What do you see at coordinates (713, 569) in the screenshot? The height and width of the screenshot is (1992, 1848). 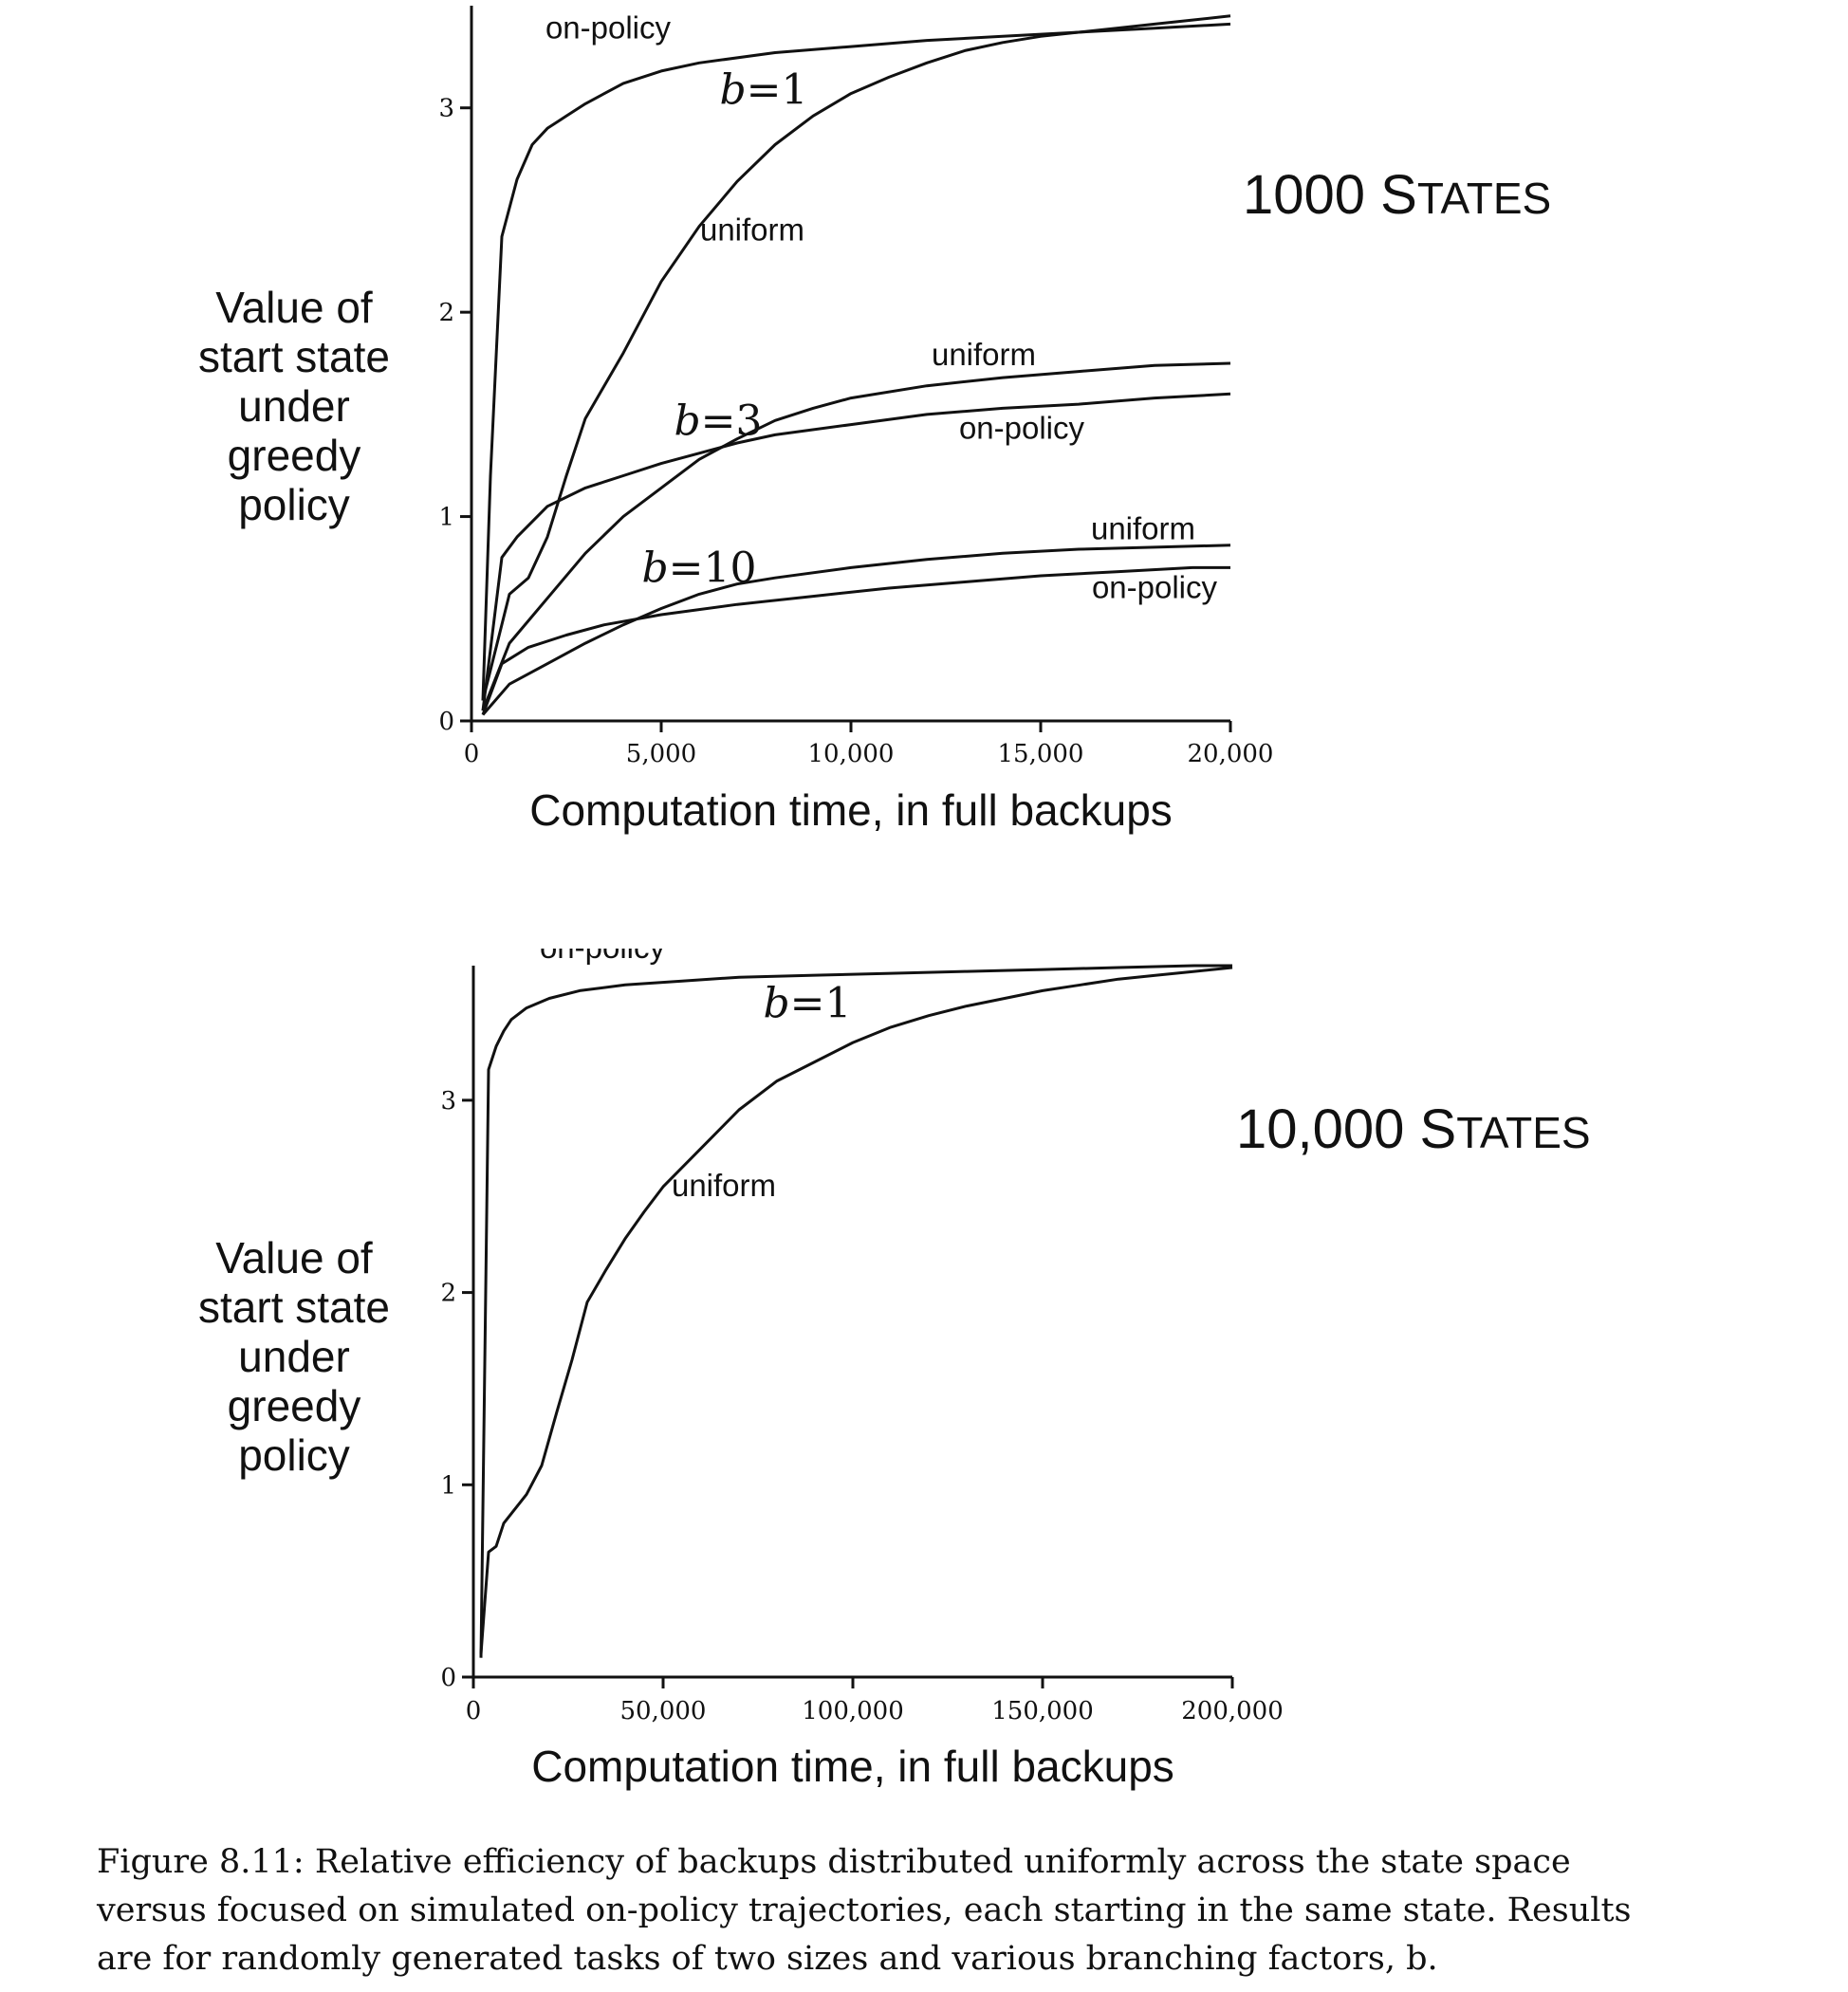 I see `branching-factor-value: =10` at bounding box center [713, 569].